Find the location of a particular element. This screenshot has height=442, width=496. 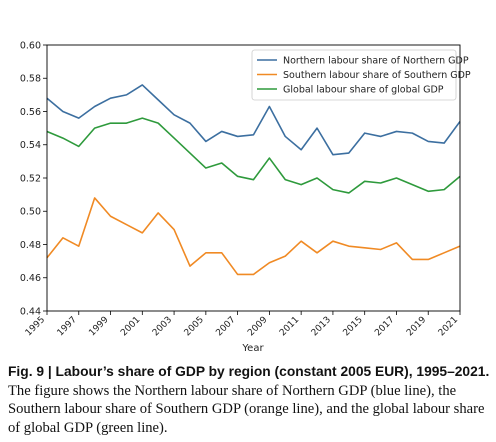

x-tick-label: 2005 is located at coordinates (194, 326).